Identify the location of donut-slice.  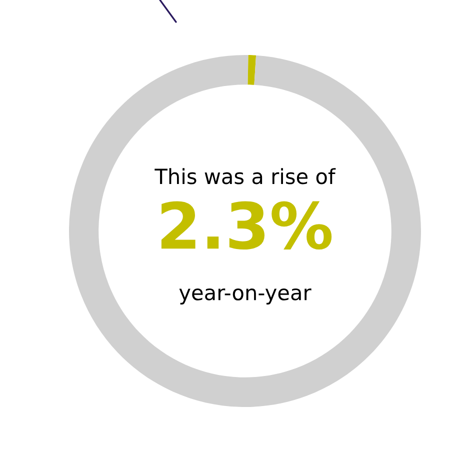
(252, 70).